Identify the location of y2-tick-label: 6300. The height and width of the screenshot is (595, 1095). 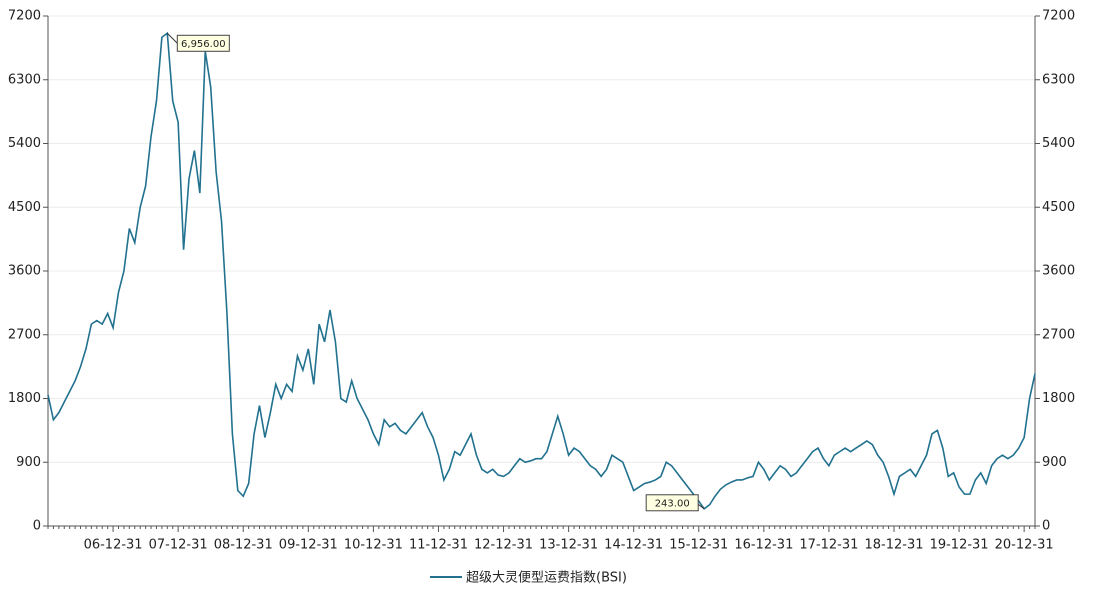
(1058, 79).